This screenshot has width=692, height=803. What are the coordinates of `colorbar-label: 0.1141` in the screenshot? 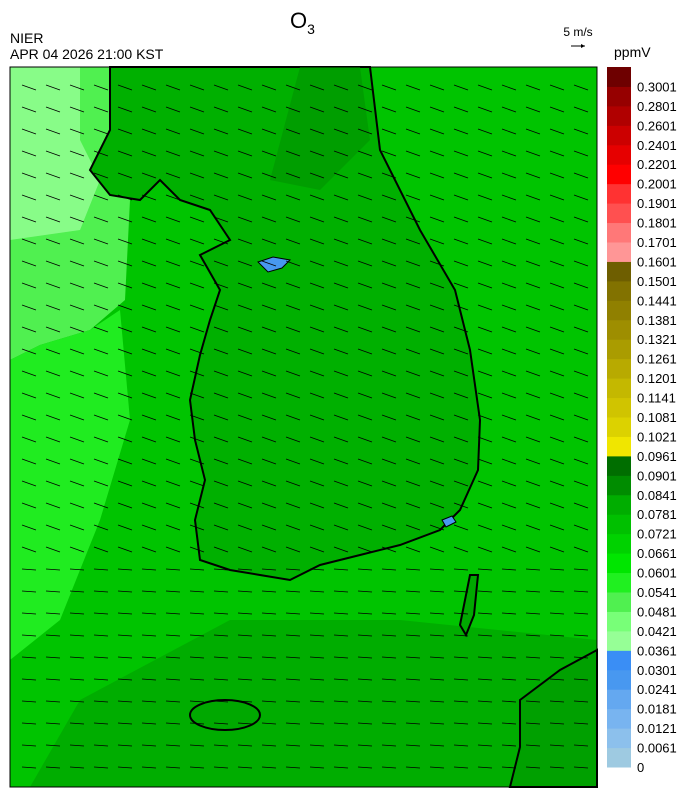 It's located at (656, 398).